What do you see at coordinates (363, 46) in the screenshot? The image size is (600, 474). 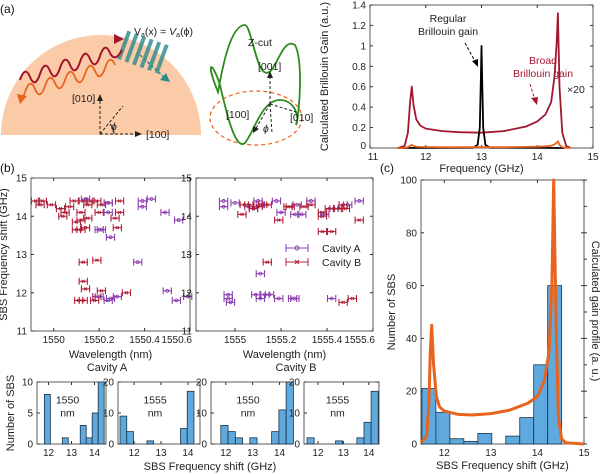 I see `y-tick-label: 1` at bounding box center [363, 46].